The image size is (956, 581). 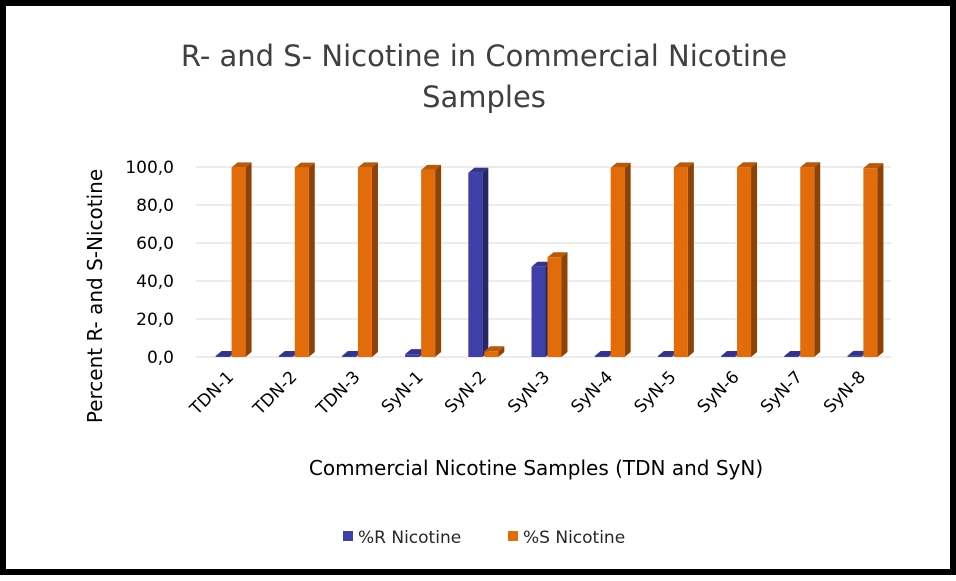 I want to click on x-tick-label: SyN-8, so click(x=845, y=392).